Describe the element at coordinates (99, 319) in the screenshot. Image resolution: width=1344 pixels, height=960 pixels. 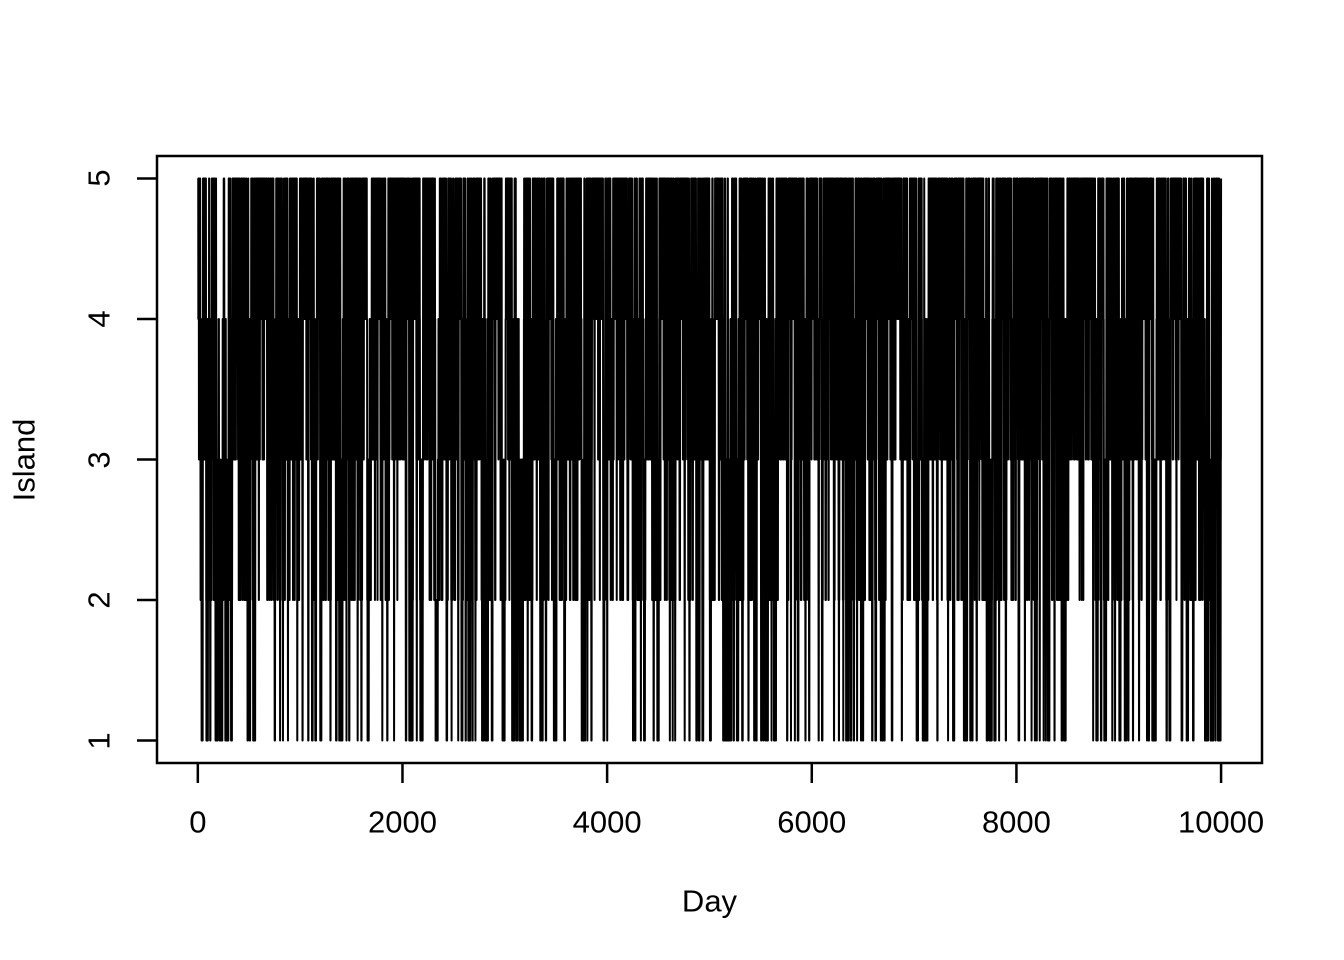
I see `y-tick-label: 4` at that location.